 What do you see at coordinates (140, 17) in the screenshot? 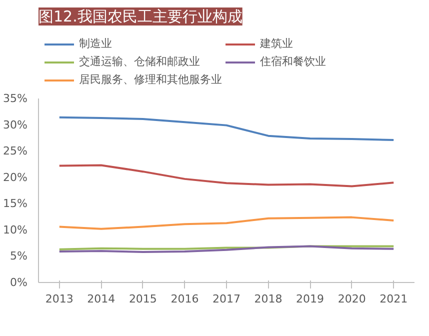
I see `chart-title: 图12.我国农民工主要行业构成` at bounding box center [140, 17].